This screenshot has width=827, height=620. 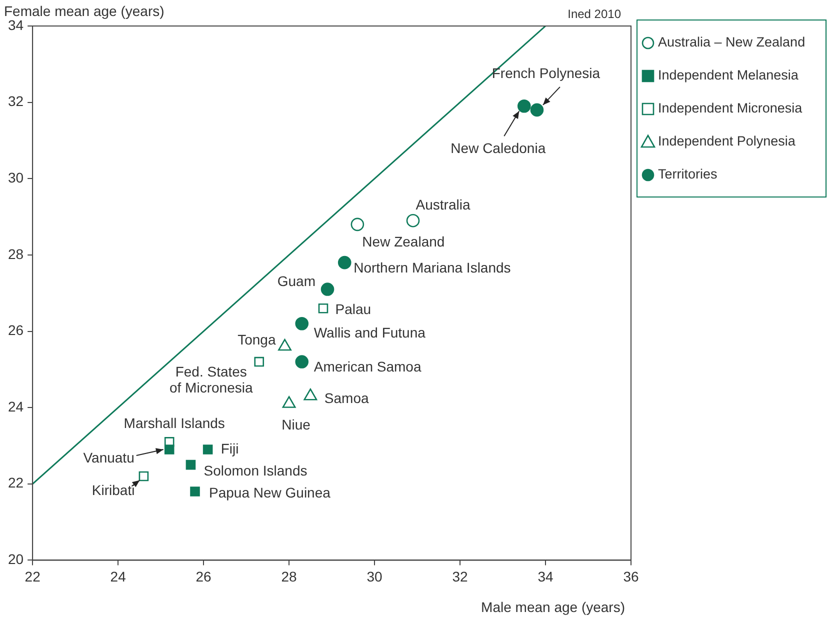 I want to click on y-tick-label: 20, so click(x=16, y=559).